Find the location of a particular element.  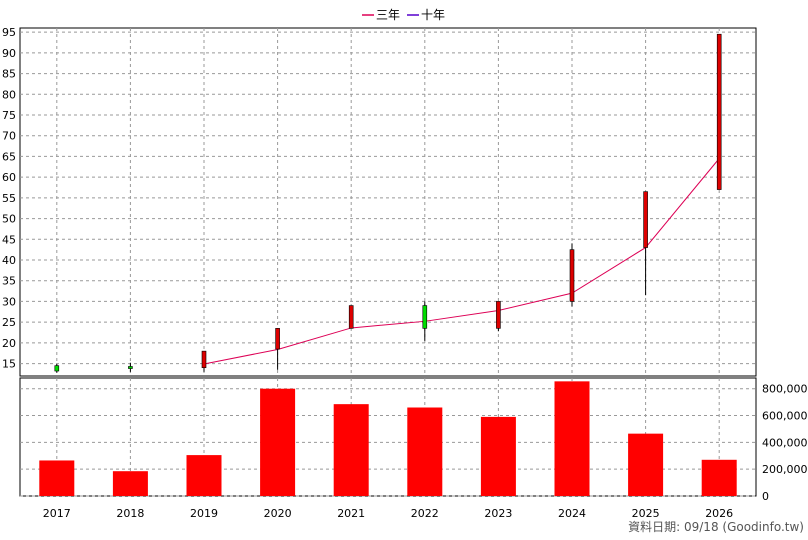

price-tick-label: 60 is located at coordinates (9, 177).